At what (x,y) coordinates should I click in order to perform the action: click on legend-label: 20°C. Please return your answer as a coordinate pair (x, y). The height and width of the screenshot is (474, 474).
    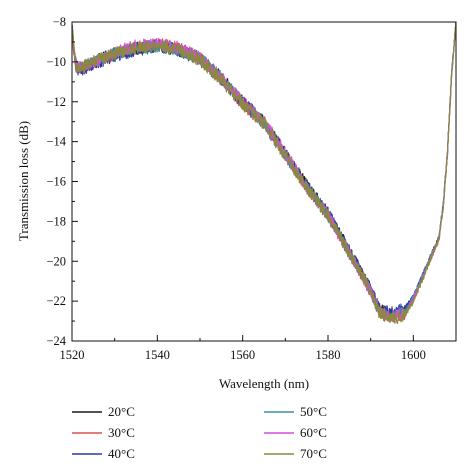
    Looking at the image, I should click on (121, 411).